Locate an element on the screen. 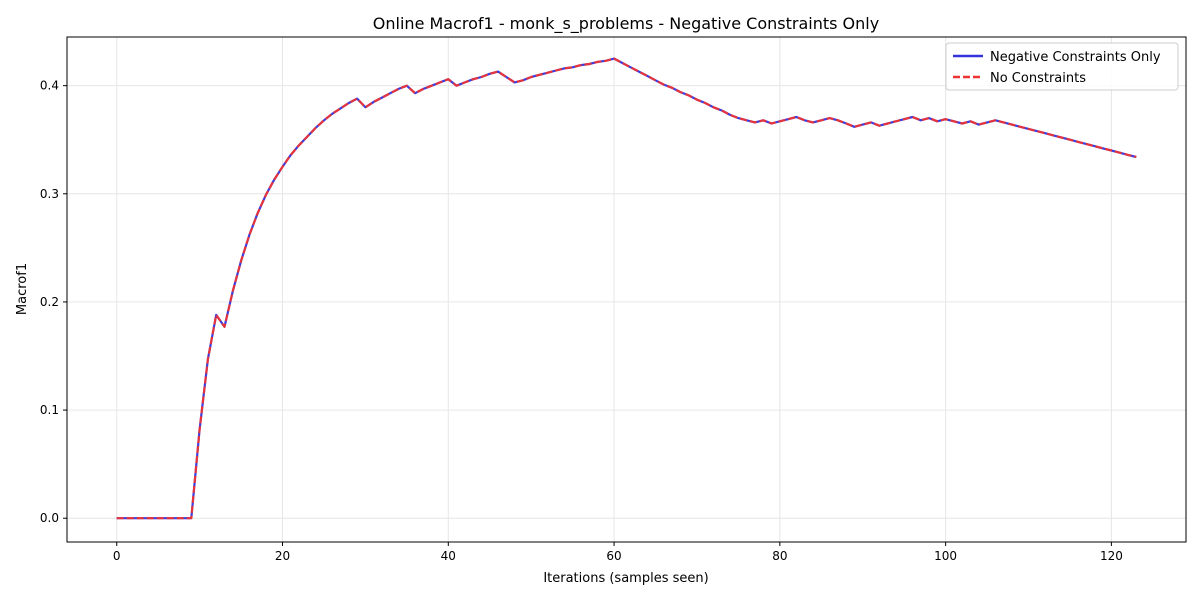 The image size is (1200, 600). y-axis-label: Macrof1 is located at coordinates (22, 289).